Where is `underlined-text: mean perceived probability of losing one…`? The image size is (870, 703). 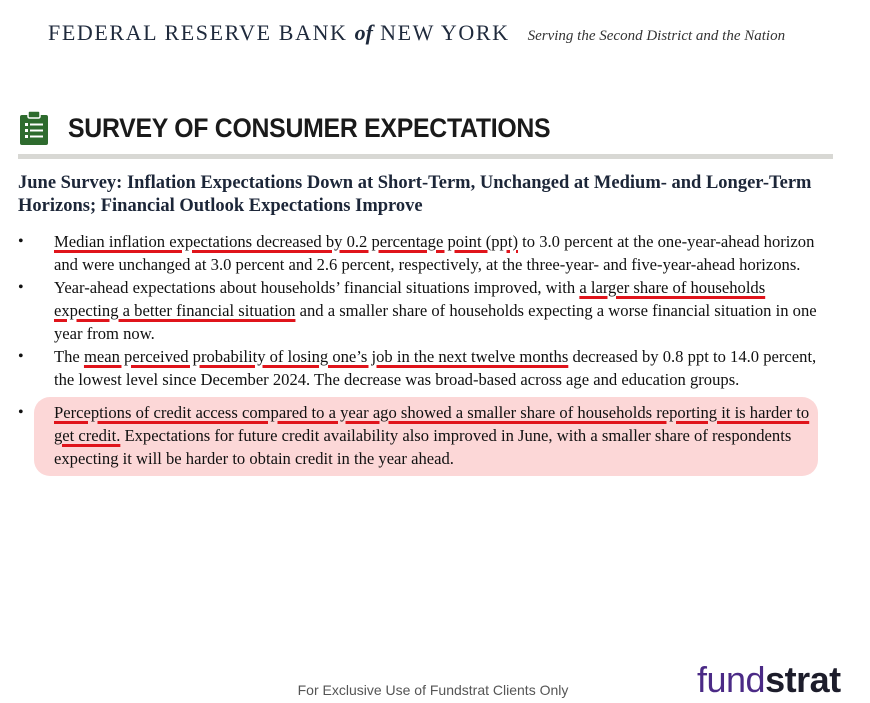
underlined-text: mean perceived probability of losing one… is located at coordinates (326, 356).